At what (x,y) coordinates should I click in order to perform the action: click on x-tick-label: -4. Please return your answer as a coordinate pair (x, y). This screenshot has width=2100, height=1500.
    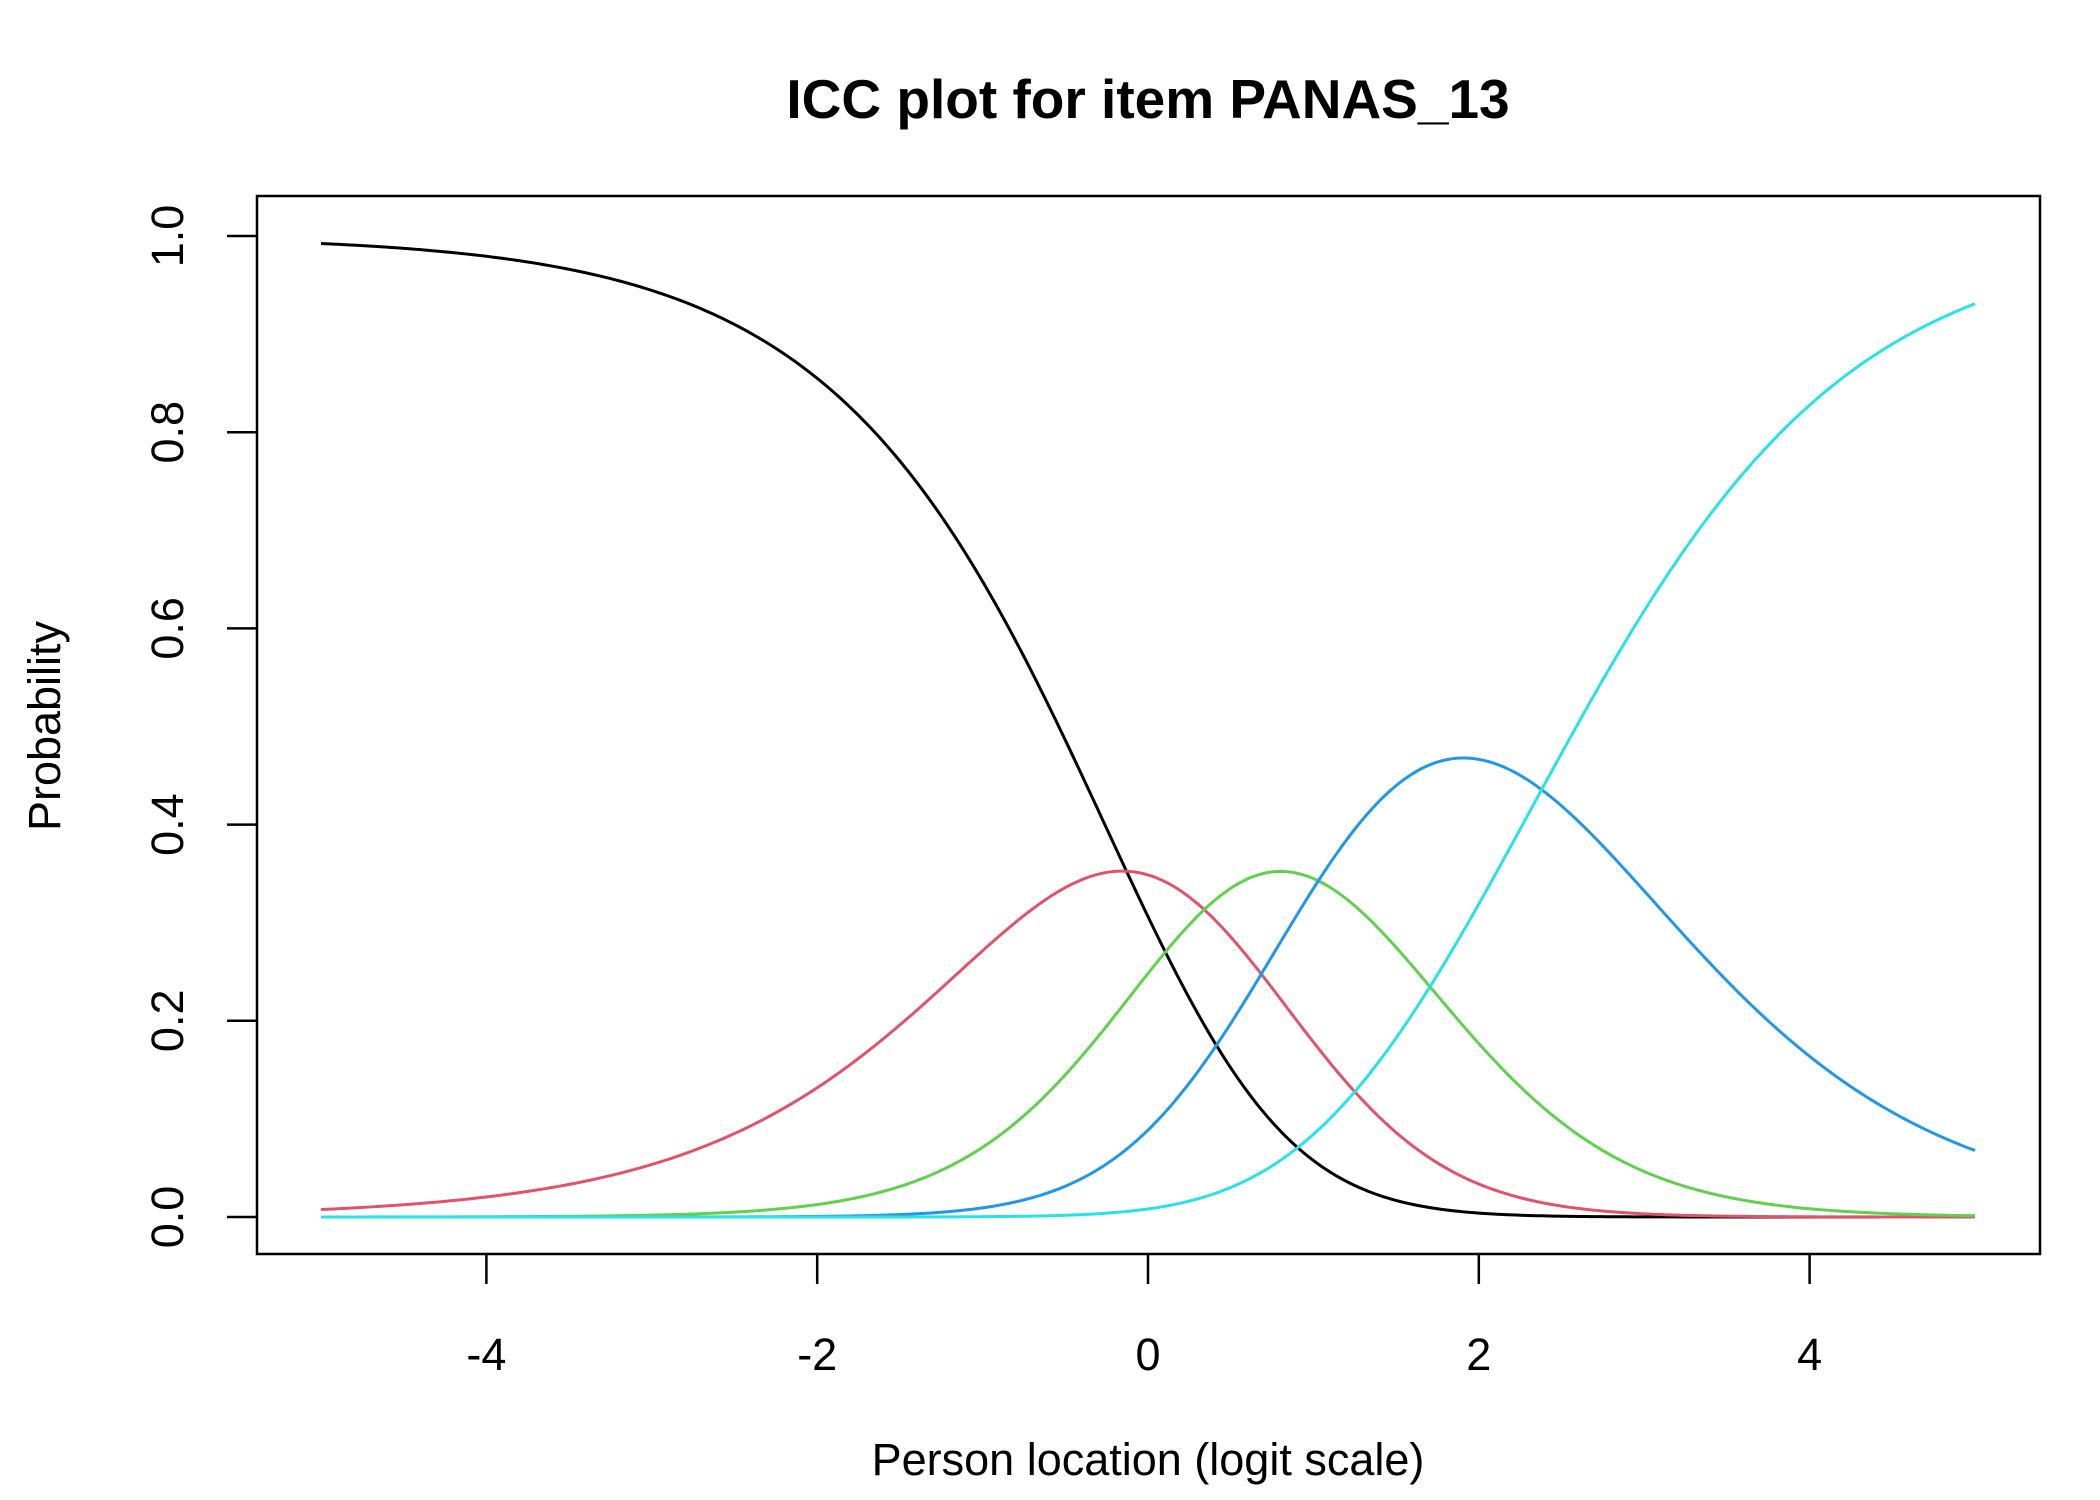
    Looking at the image, I should click on (486, 1354).